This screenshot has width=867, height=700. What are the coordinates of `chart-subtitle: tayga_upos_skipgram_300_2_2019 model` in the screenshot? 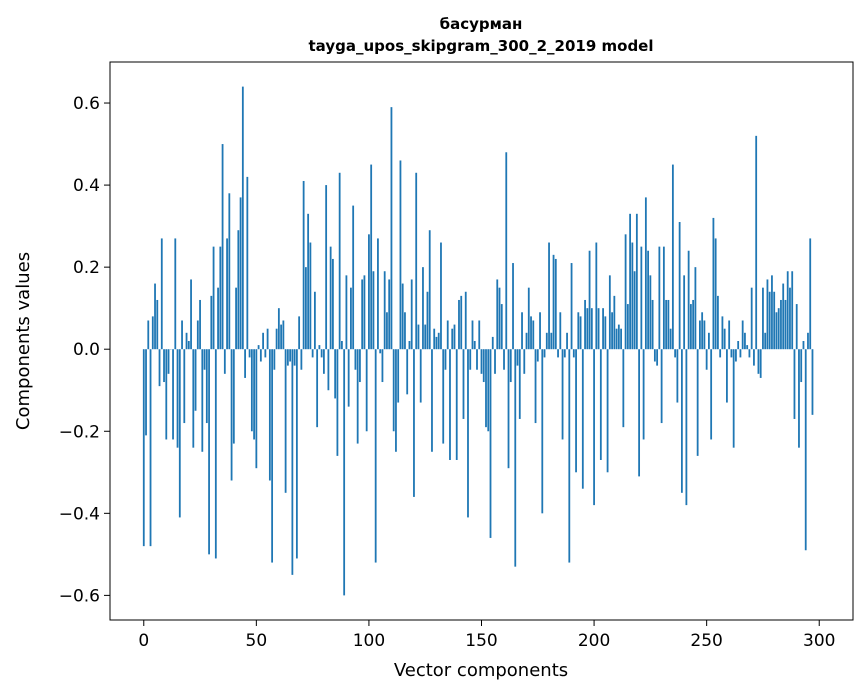 It's located at (481, 46).